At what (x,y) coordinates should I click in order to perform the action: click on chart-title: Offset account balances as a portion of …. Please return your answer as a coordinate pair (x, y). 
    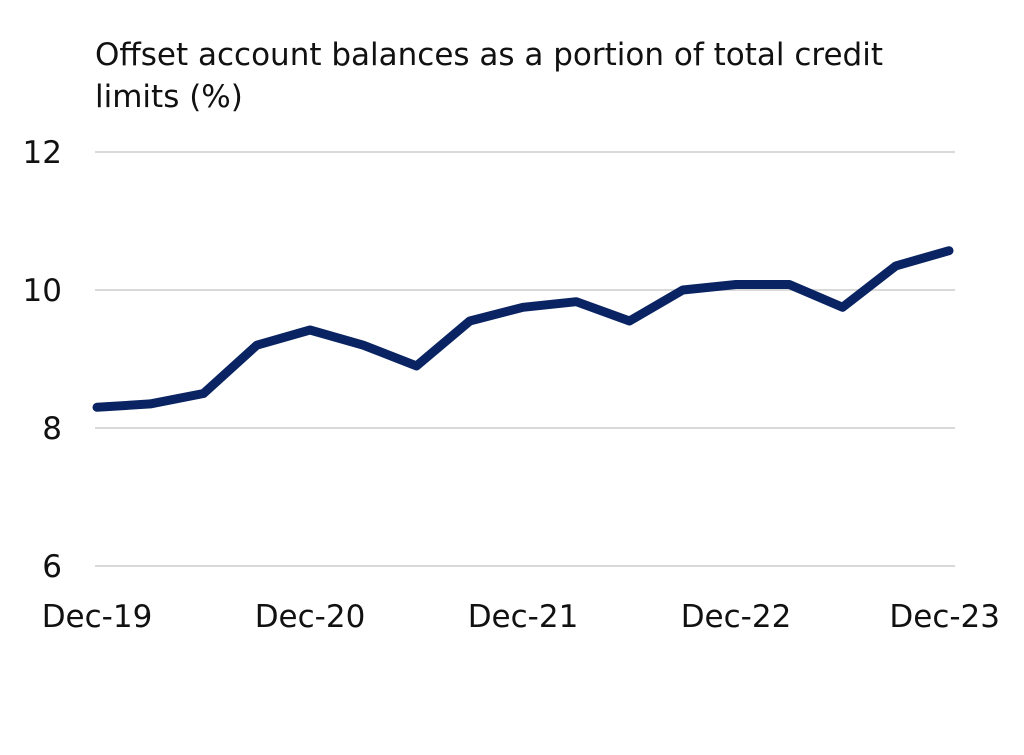
    Looking at the image, I should click on (489, 76).